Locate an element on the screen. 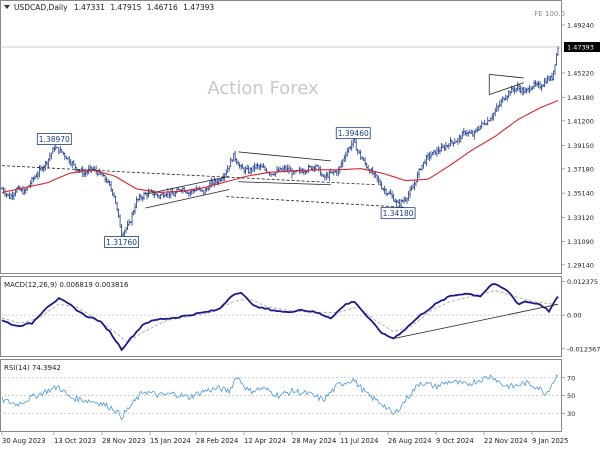 This screenshot has height=450, width=600. rsi-ytick-label: 30 is located at coordinates (571, 414).